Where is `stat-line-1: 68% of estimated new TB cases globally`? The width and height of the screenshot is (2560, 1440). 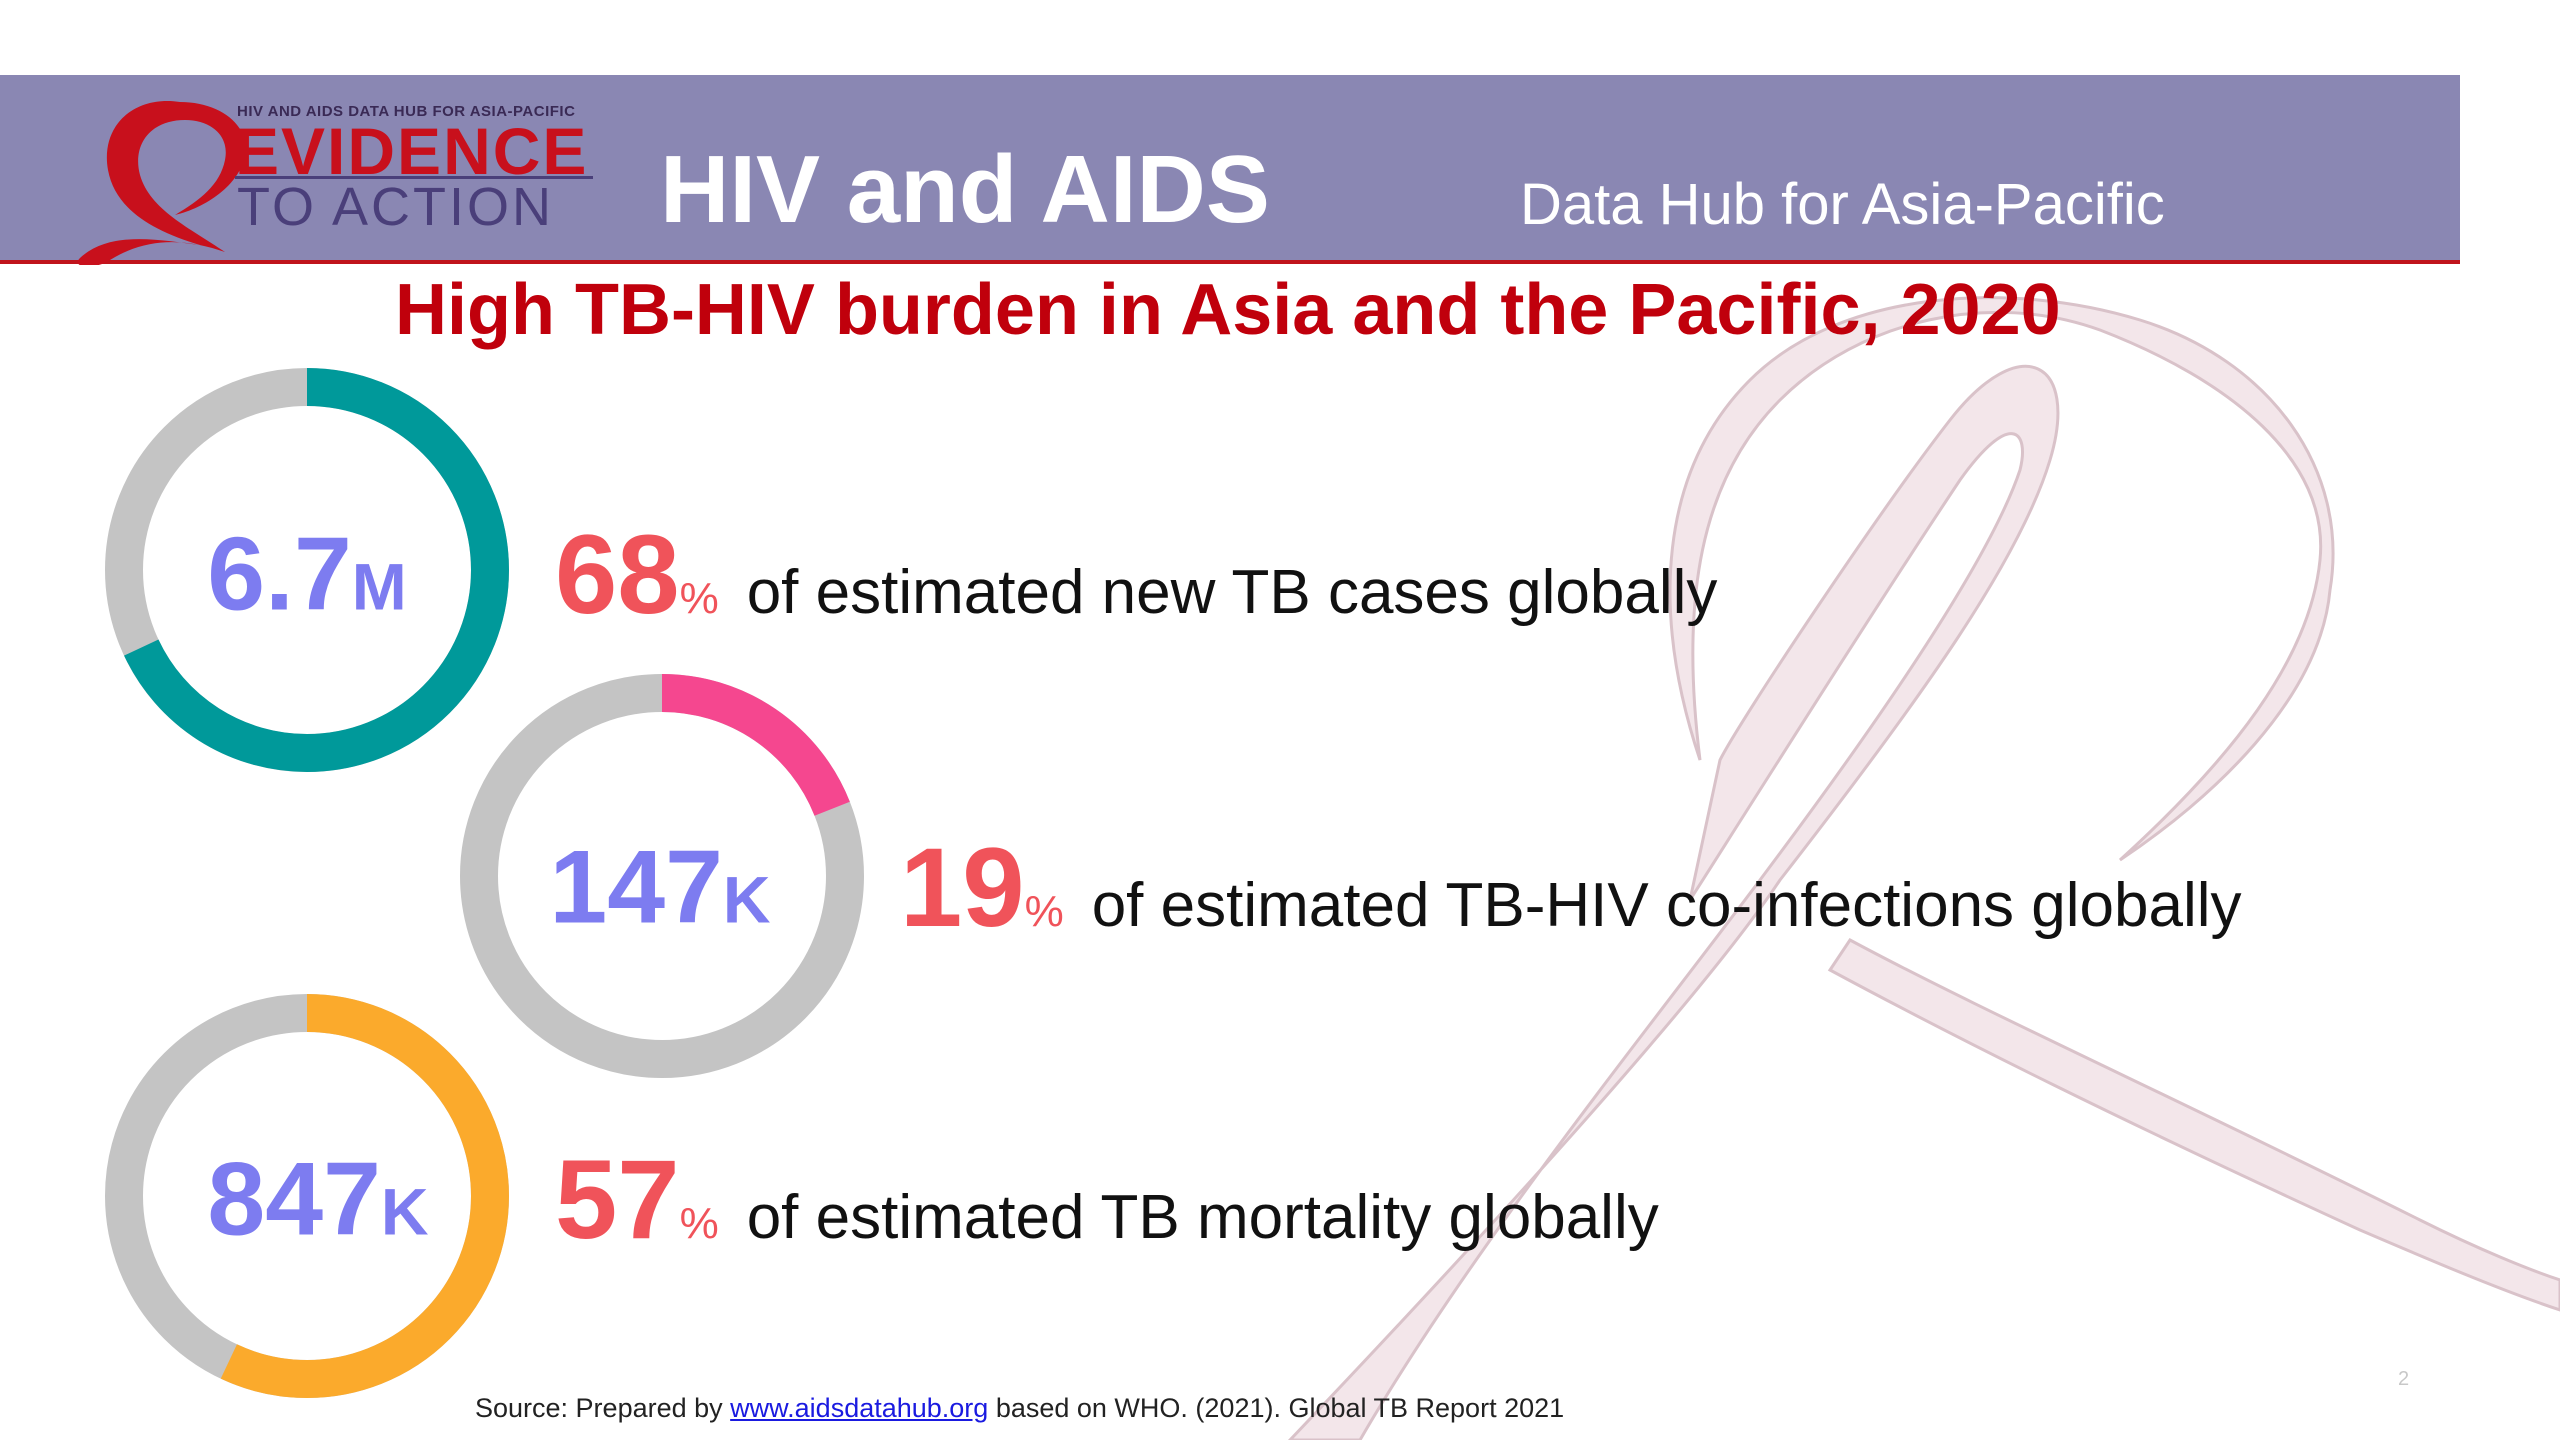 stat-line-1: 68% of estimated new TB cases globally is located at coordinates (1136, 574).